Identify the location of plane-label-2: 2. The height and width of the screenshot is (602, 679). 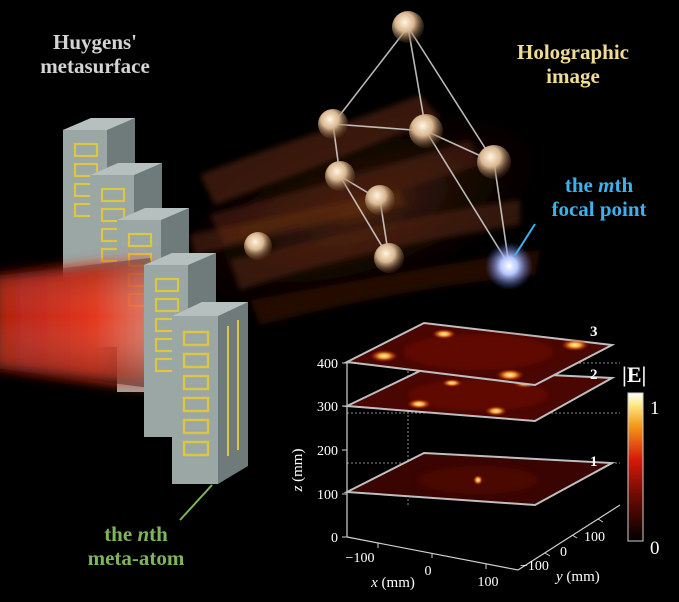
(594, 375).